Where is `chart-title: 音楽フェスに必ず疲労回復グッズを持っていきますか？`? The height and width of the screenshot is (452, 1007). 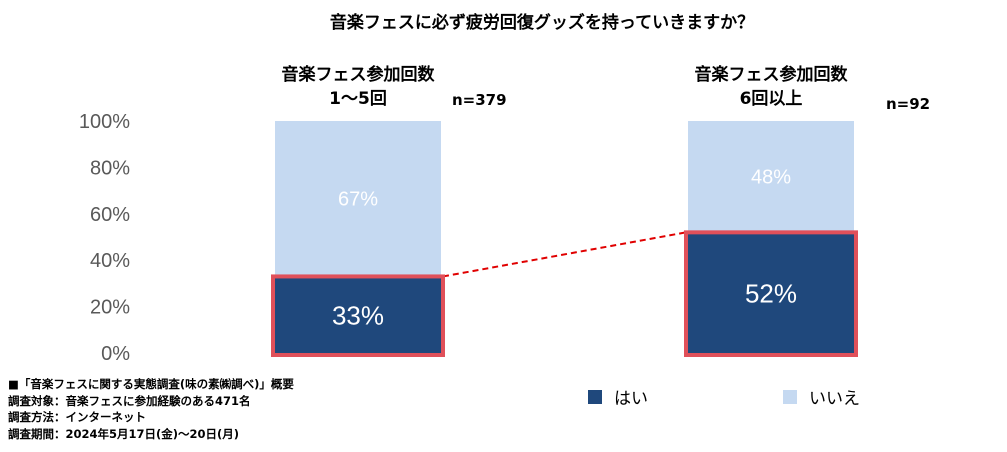 chart-title: 音楽フェスに必ず疲労回復グッズを持っていきますか？ is located at coordinates (542, 22).